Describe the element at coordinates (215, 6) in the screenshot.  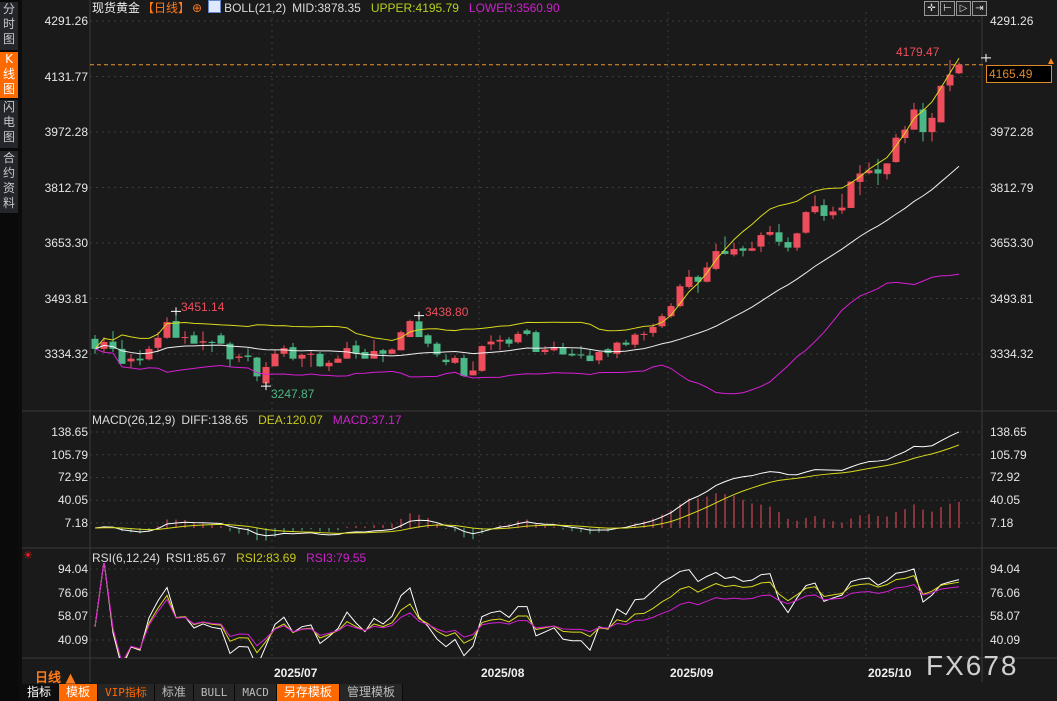
I see `boll-chart-icon` at that location.